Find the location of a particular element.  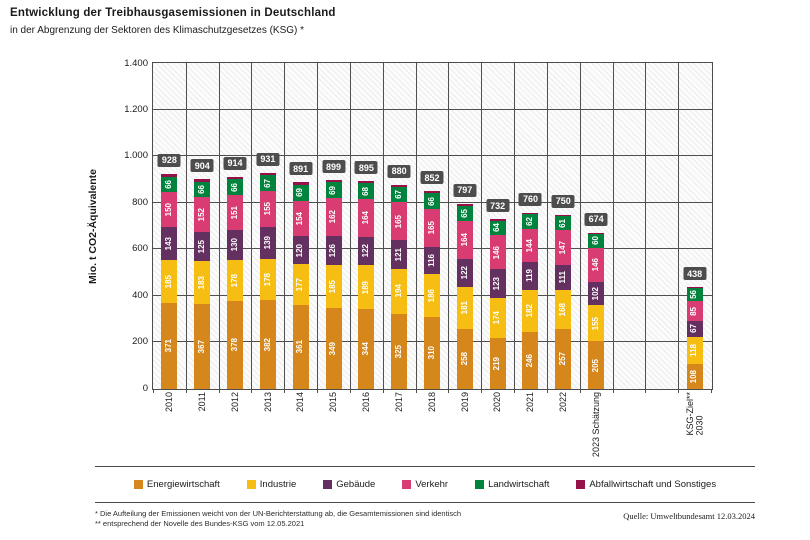

legend-divider-top is located at coordinates (425, 466).